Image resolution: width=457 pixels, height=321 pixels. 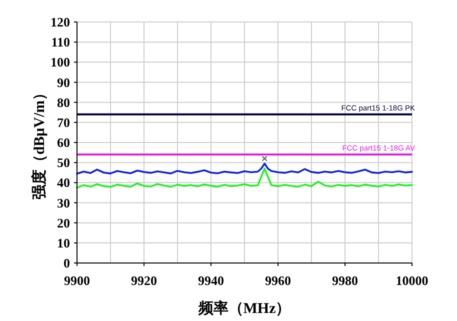 I want to click on x-tick-label: 9940, so click(x=211, y=280).